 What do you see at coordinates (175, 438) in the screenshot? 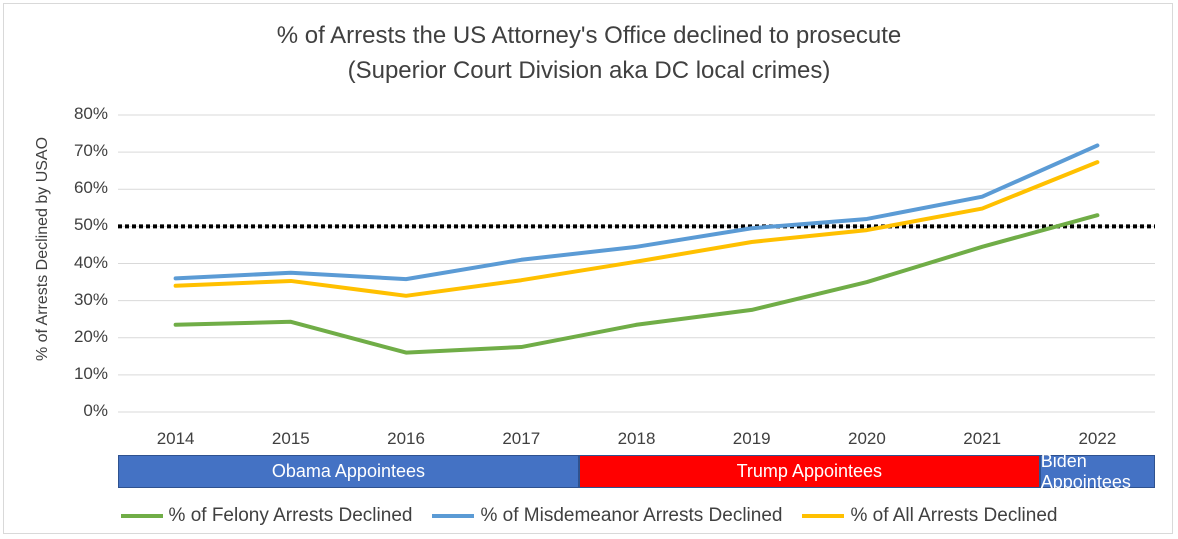
I see `x-tick-label: 2014` at bounding box center [175, 438].